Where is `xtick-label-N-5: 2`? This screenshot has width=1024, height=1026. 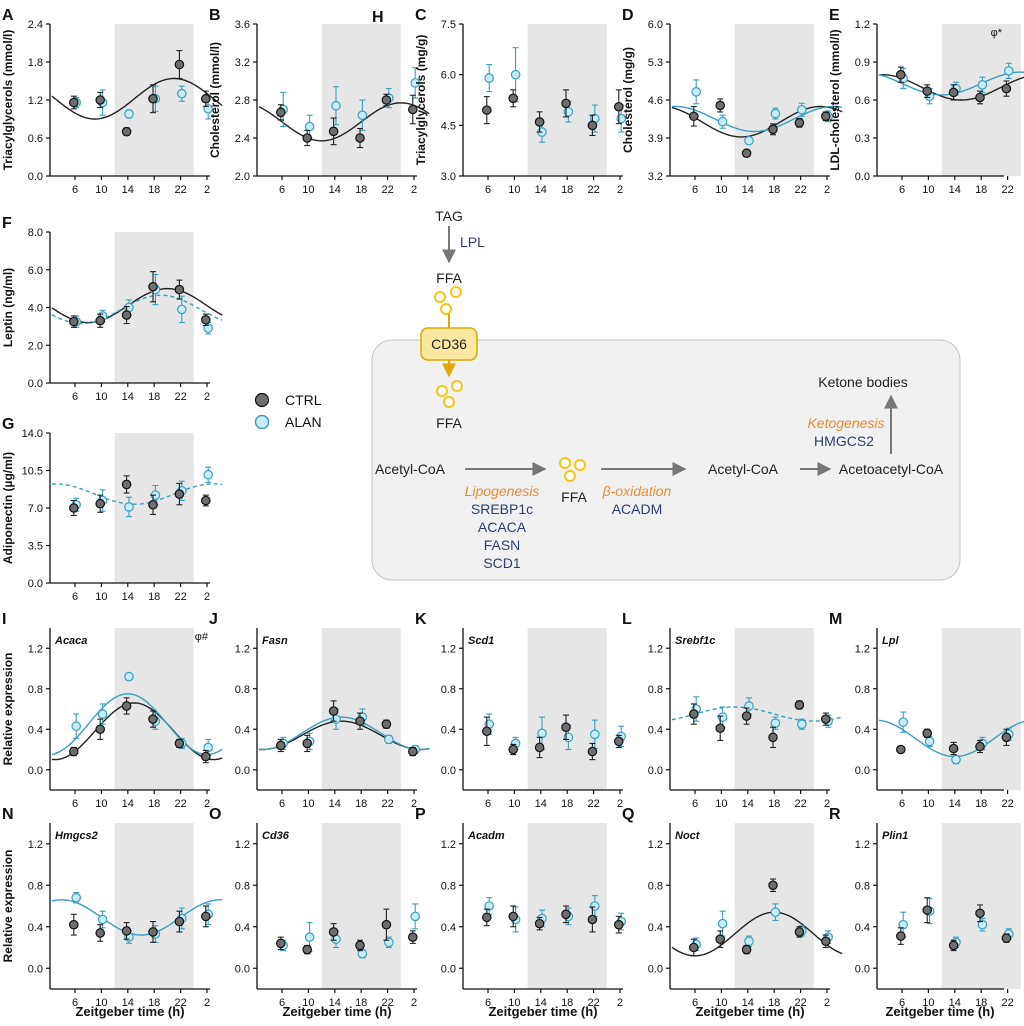 xtick-label-N-5: 2 is located at coordinates (207, 1003).